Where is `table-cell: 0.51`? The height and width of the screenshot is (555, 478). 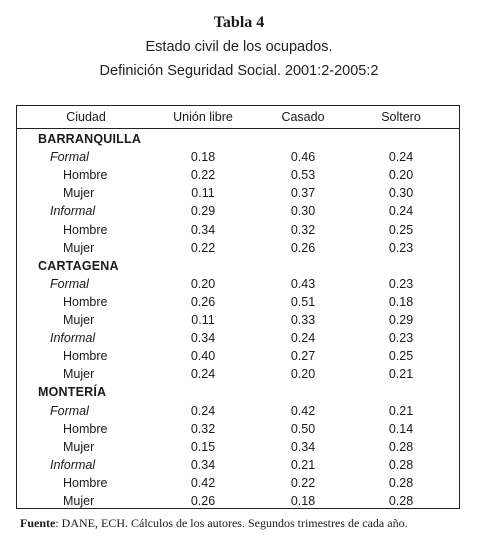 table-cell: 0.51 is located at coordinates (303, 301).